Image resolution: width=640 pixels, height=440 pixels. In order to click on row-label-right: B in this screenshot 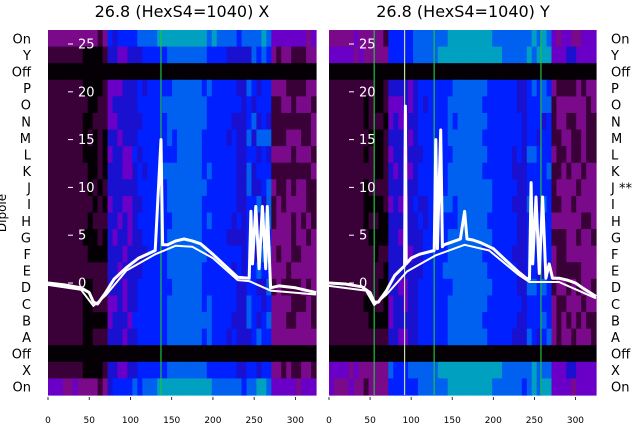, I will do `click(615, 321)`.